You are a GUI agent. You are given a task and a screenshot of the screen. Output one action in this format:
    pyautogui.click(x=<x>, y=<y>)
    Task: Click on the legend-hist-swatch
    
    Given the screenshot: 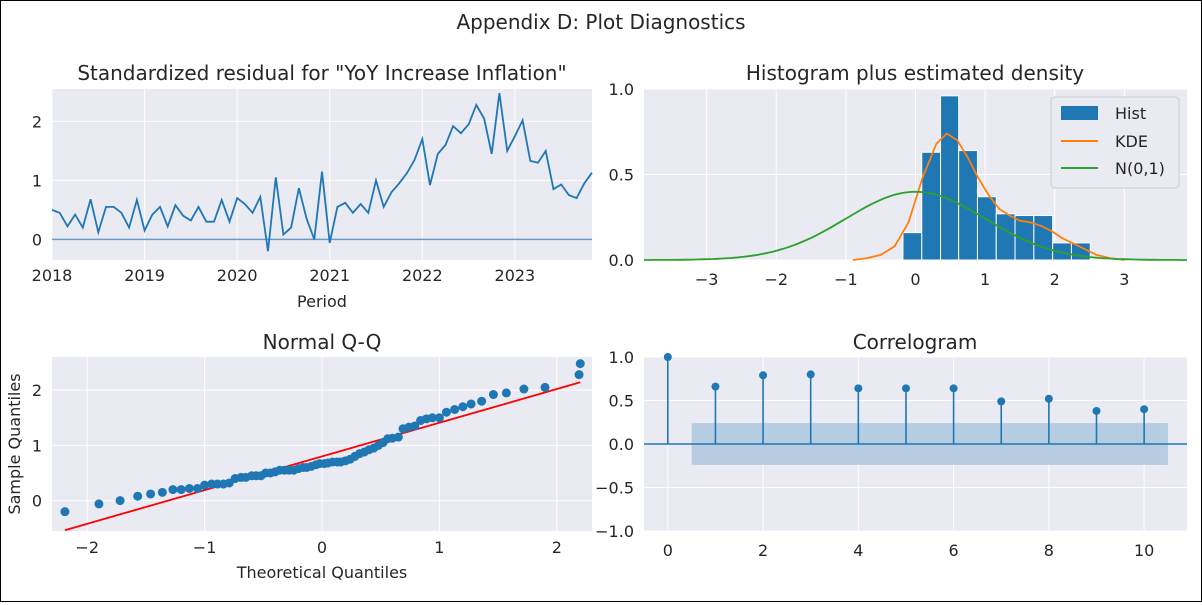 What is the action you would take?
    pyautogui.click(x=1079, y=113)
    